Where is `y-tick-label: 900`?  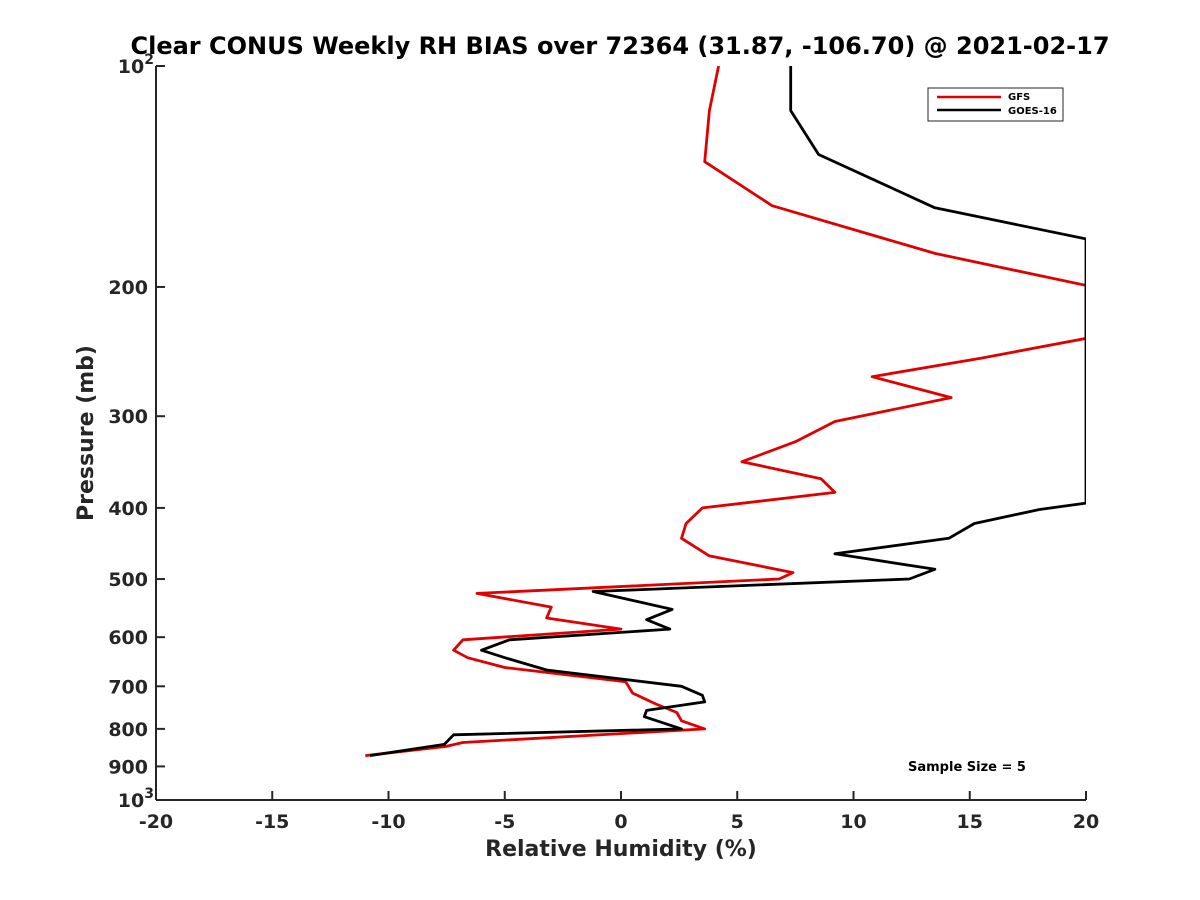
y-tick-label: 900 is located at coordinates (128, 767).